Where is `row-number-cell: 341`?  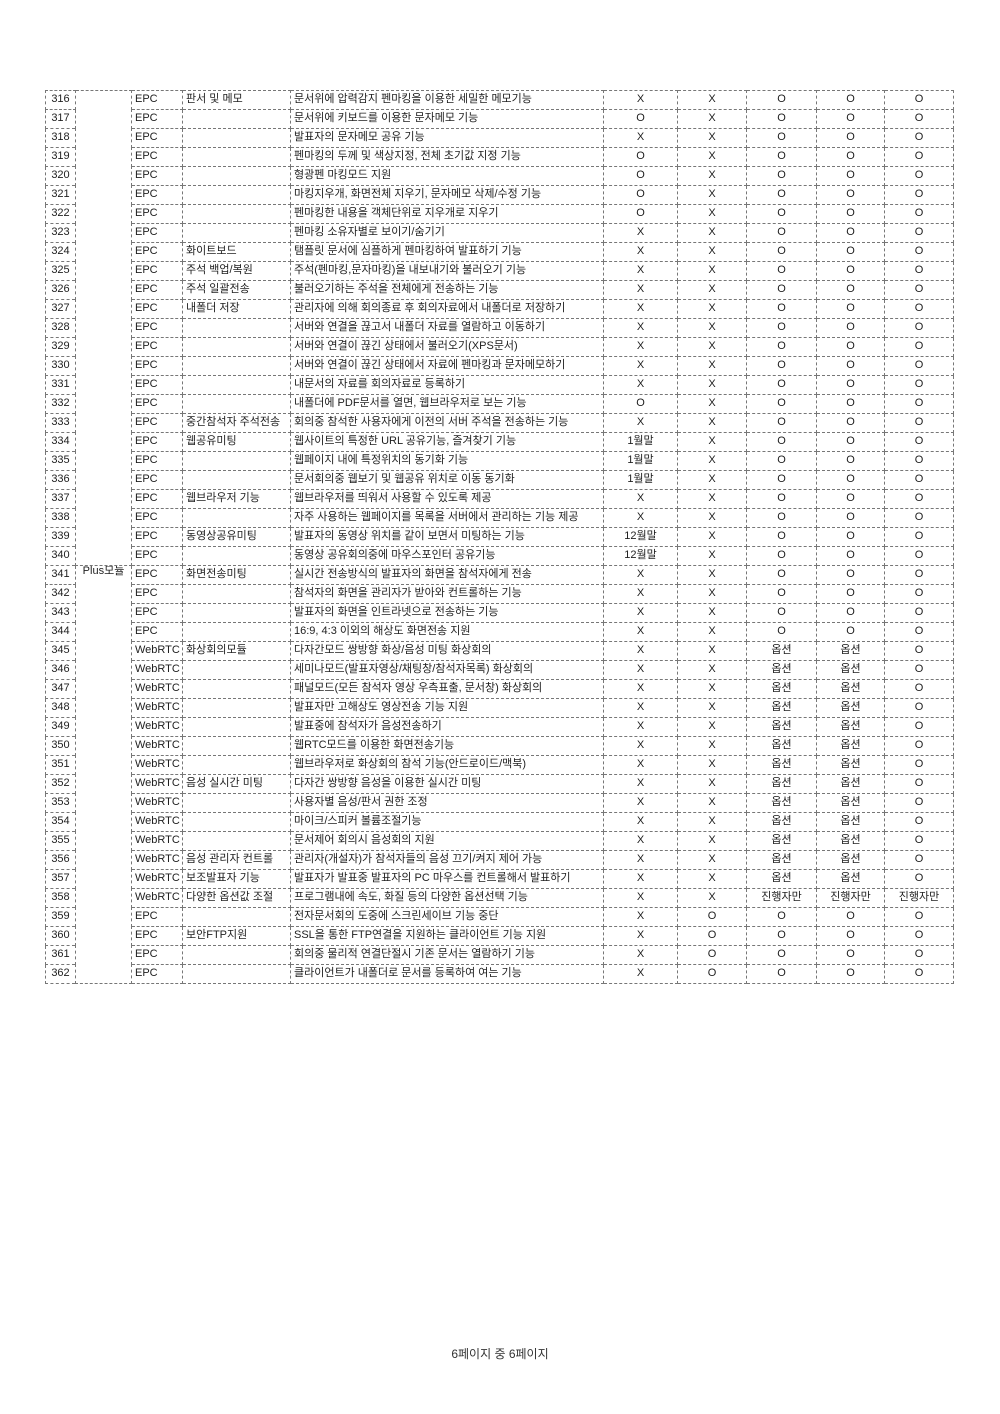 row-number-cell: 341 is located at coordinates (60, 575).